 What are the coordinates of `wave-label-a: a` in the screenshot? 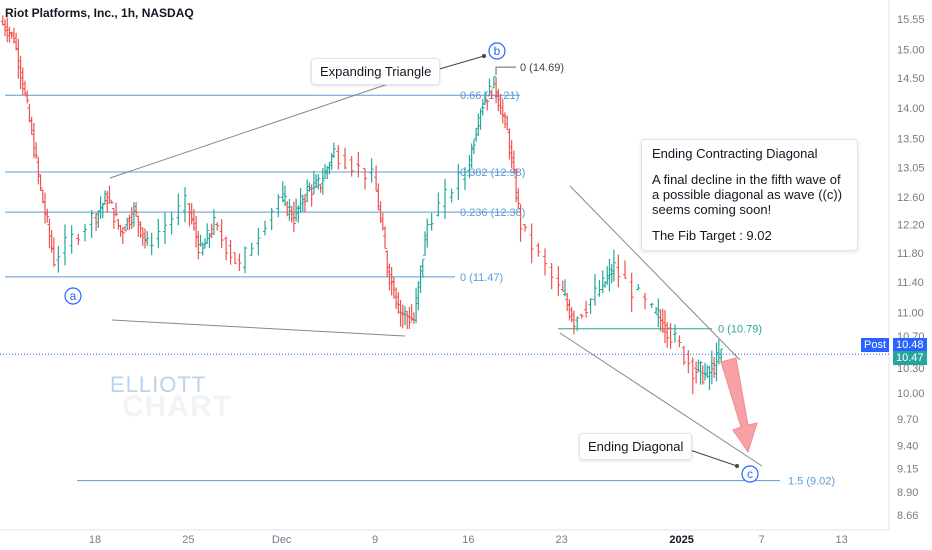 It's located at (73, 296).